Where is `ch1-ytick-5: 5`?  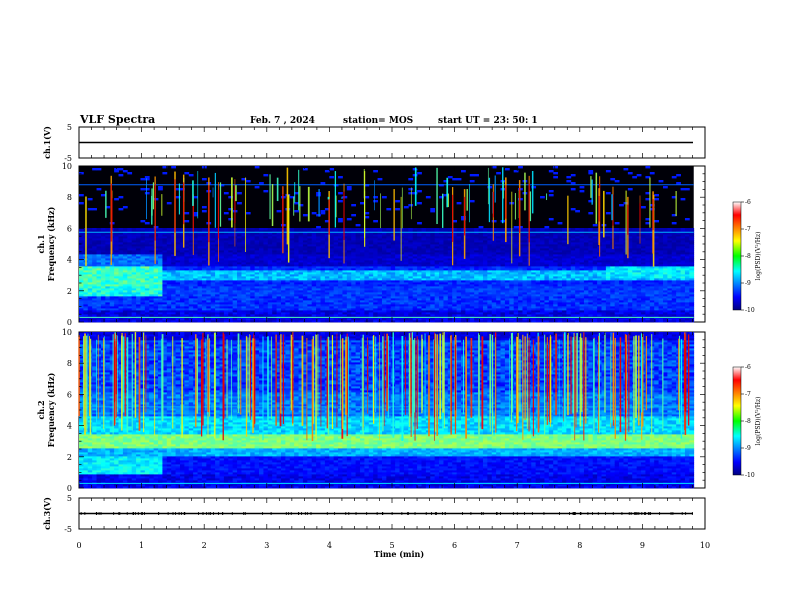 ch1-ytick-5: 5 is located at coordinates (69, 127).